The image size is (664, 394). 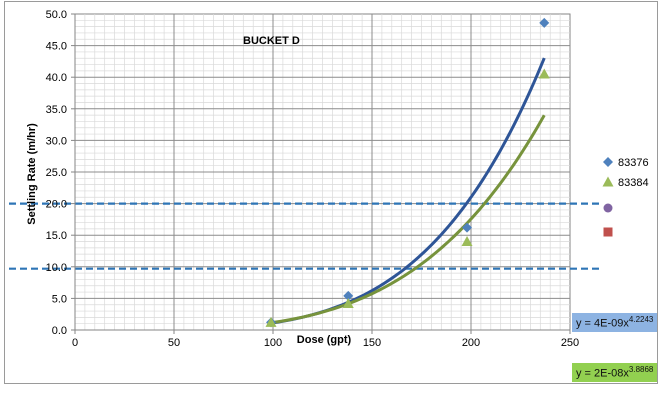 I want to click on trendline-equation-2-text: y = 2E-08x, so click(x=602, y=373).